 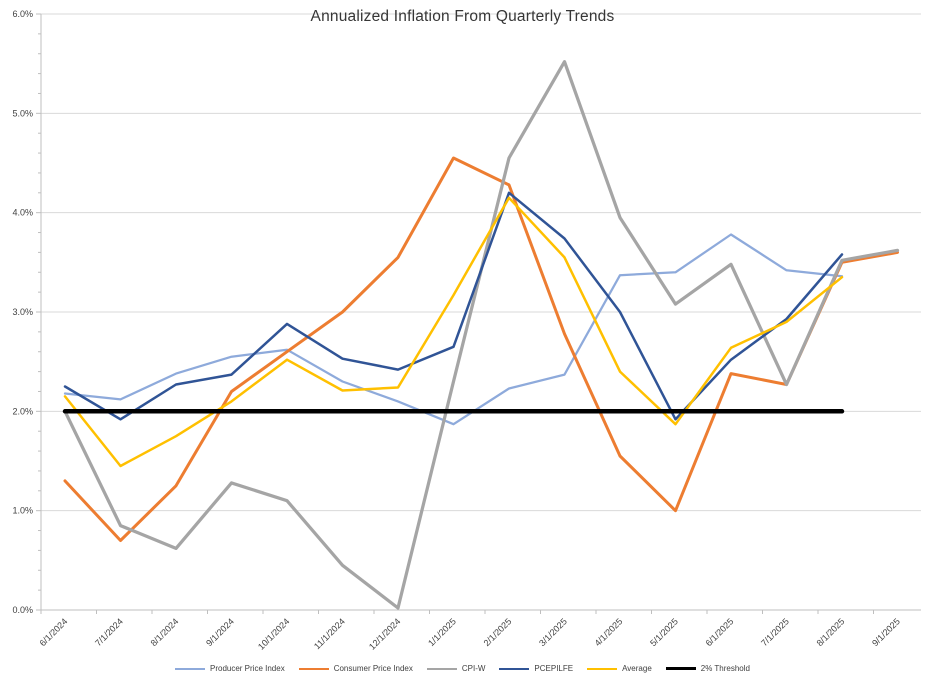 I want to click on legend-label-consumer-price-index: Consumer Price Index, so click(x=373, y=668).